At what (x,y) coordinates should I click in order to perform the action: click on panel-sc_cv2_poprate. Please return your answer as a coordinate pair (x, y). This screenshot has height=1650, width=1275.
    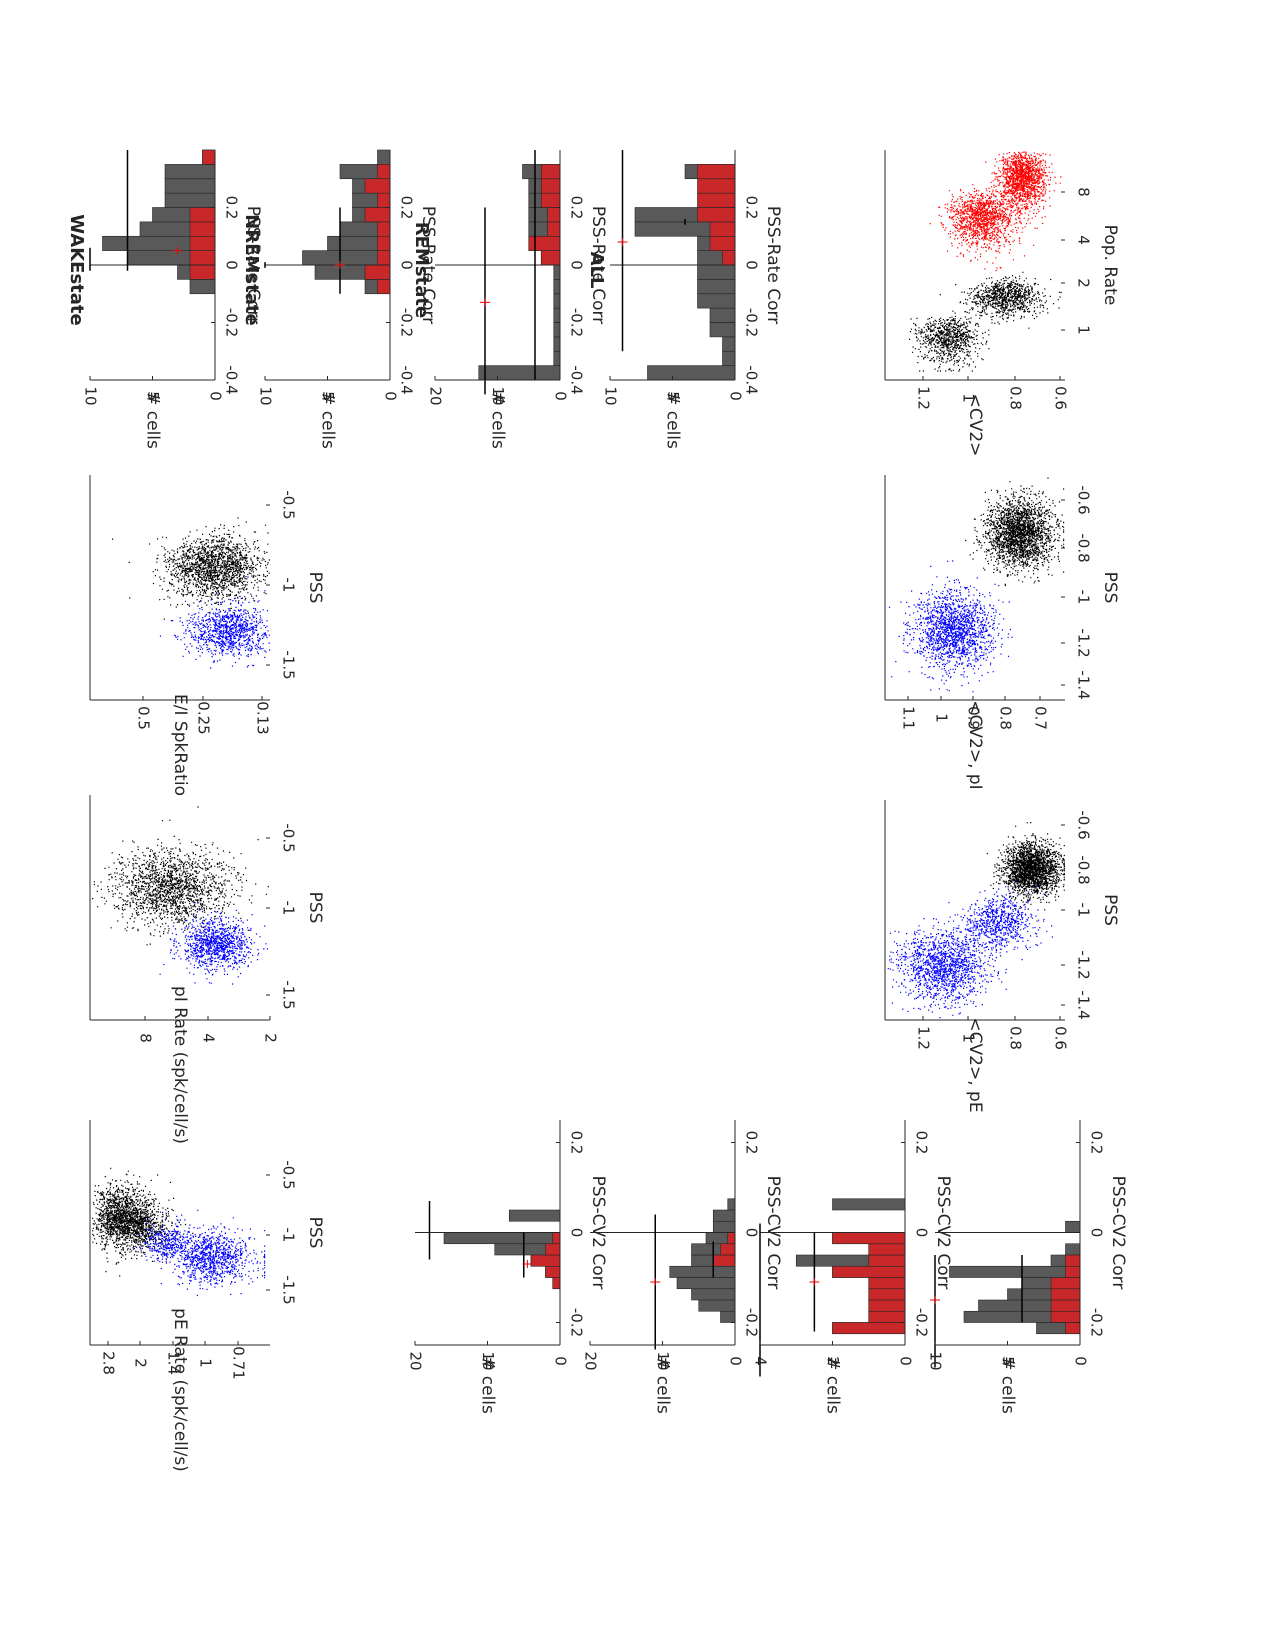
    Looking at the image, I should click on (974, 265).